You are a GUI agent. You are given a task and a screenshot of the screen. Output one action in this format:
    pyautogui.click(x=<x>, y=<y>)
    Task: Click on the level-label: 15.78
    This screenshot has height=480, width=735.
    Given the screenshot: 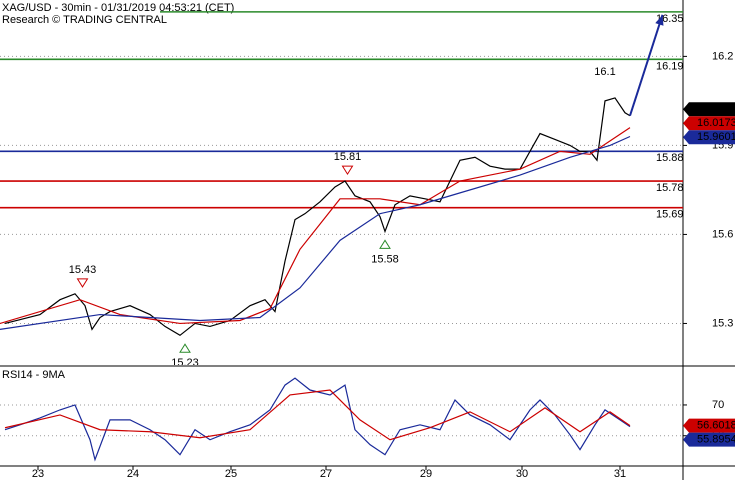 What is the action you would take?
    pyautogui.click(x=670, y=188)
    